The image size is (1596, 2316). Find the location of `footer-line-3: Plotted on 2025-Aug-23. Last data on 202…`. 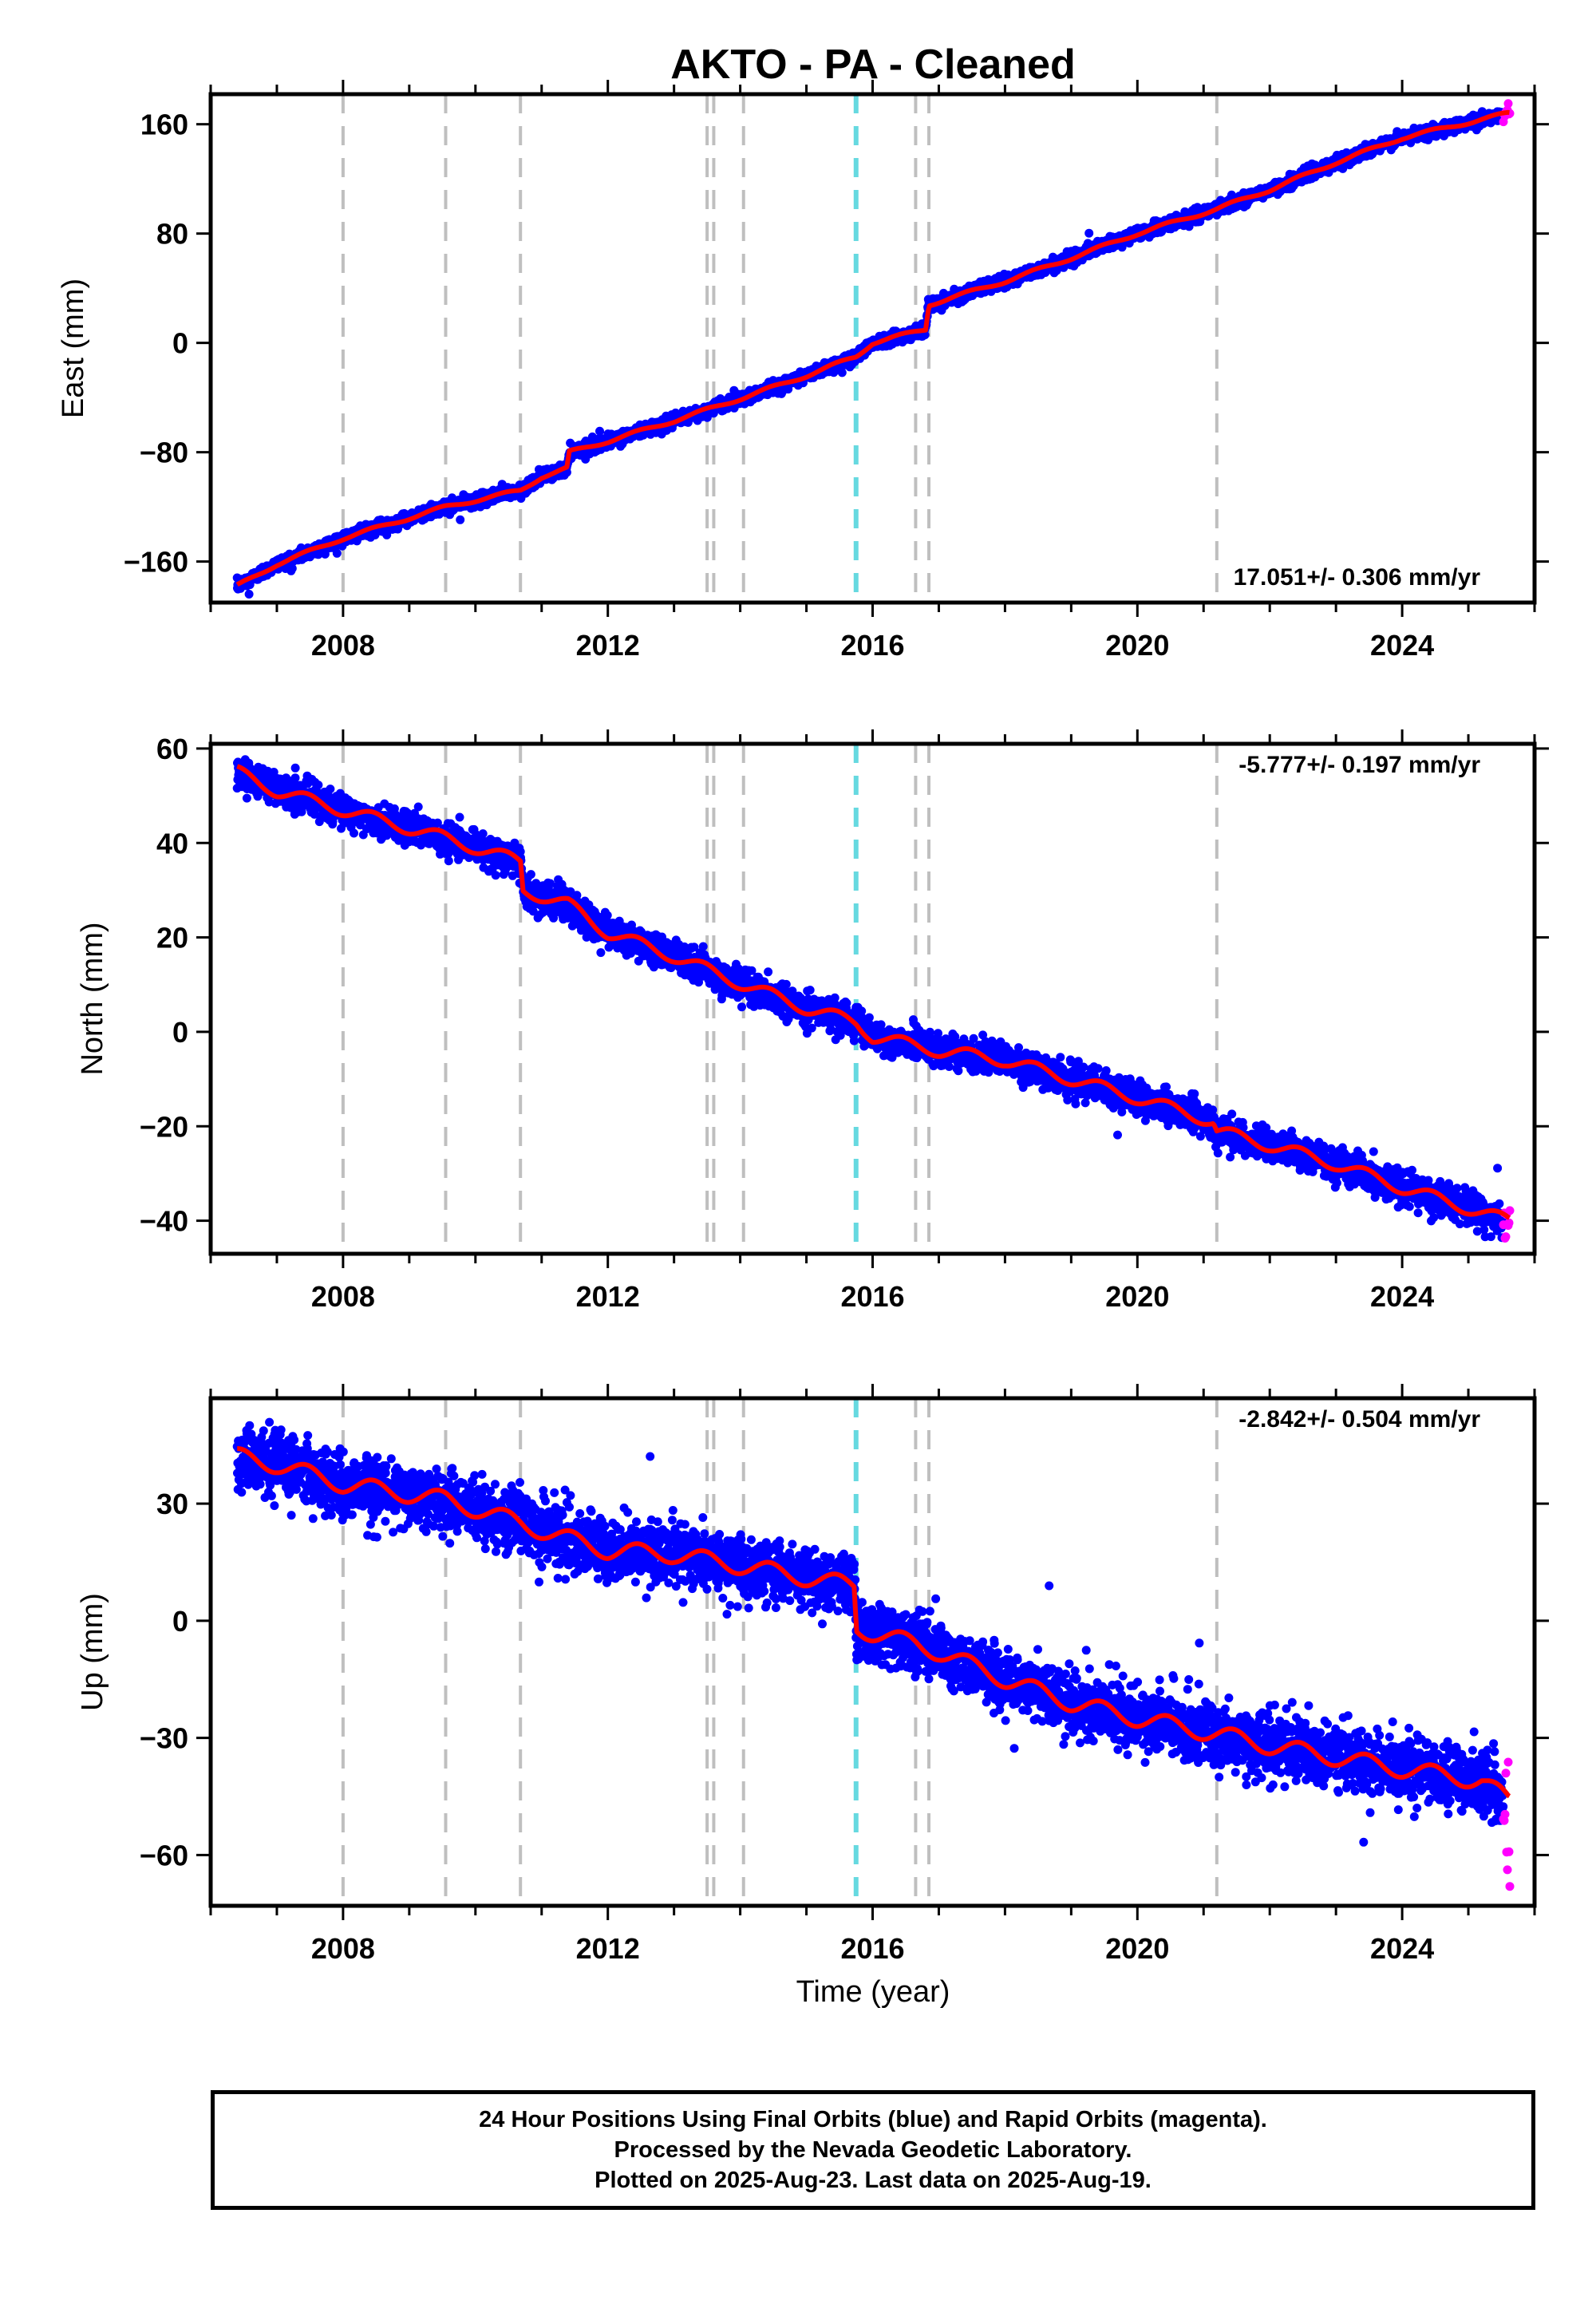

footer-line-3: Plotted on 2025-Aug-23. Last data on 202… is located at coordinates (873, 2180).